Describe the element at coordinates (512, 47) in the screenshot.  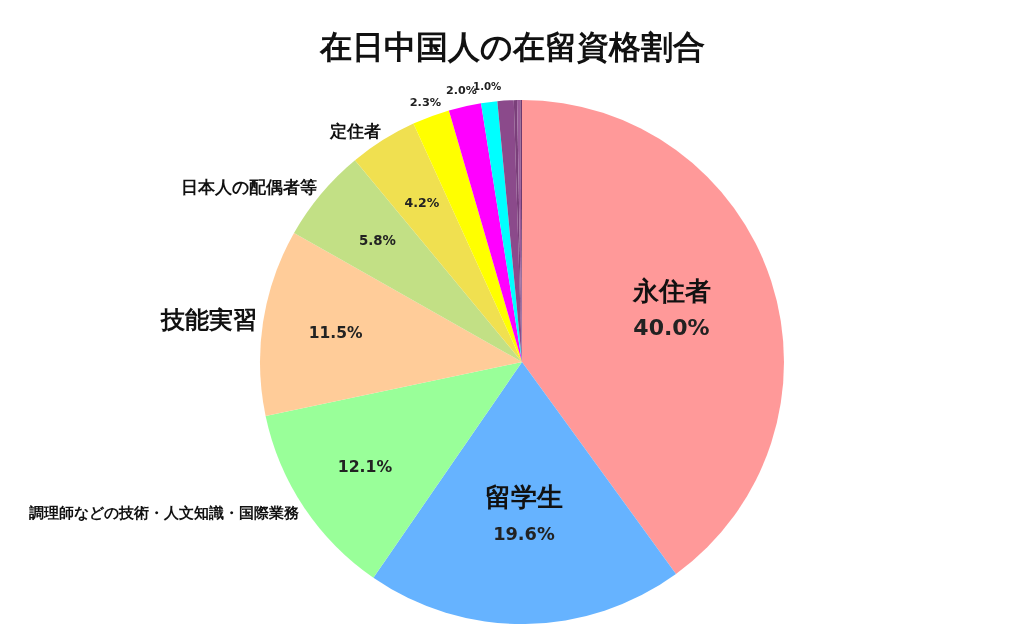
I see `chart-title: 在日中国人の在留資格割合` at that location.